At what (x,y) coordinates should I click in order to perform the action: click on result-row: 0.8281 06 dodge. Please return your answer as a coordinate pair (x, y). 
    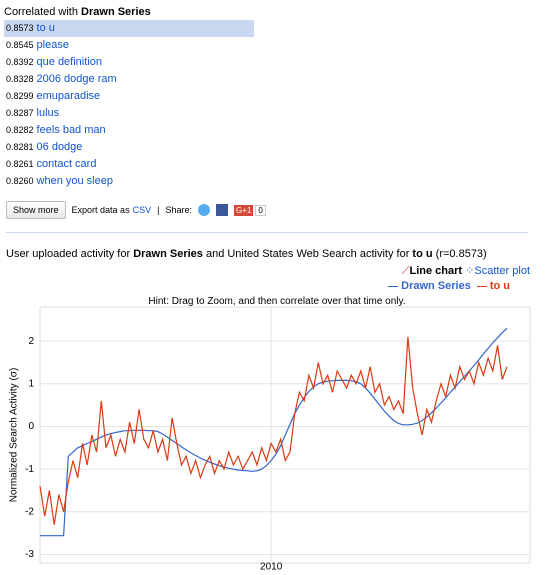
    Looking at the image, I should click on (129, 147).